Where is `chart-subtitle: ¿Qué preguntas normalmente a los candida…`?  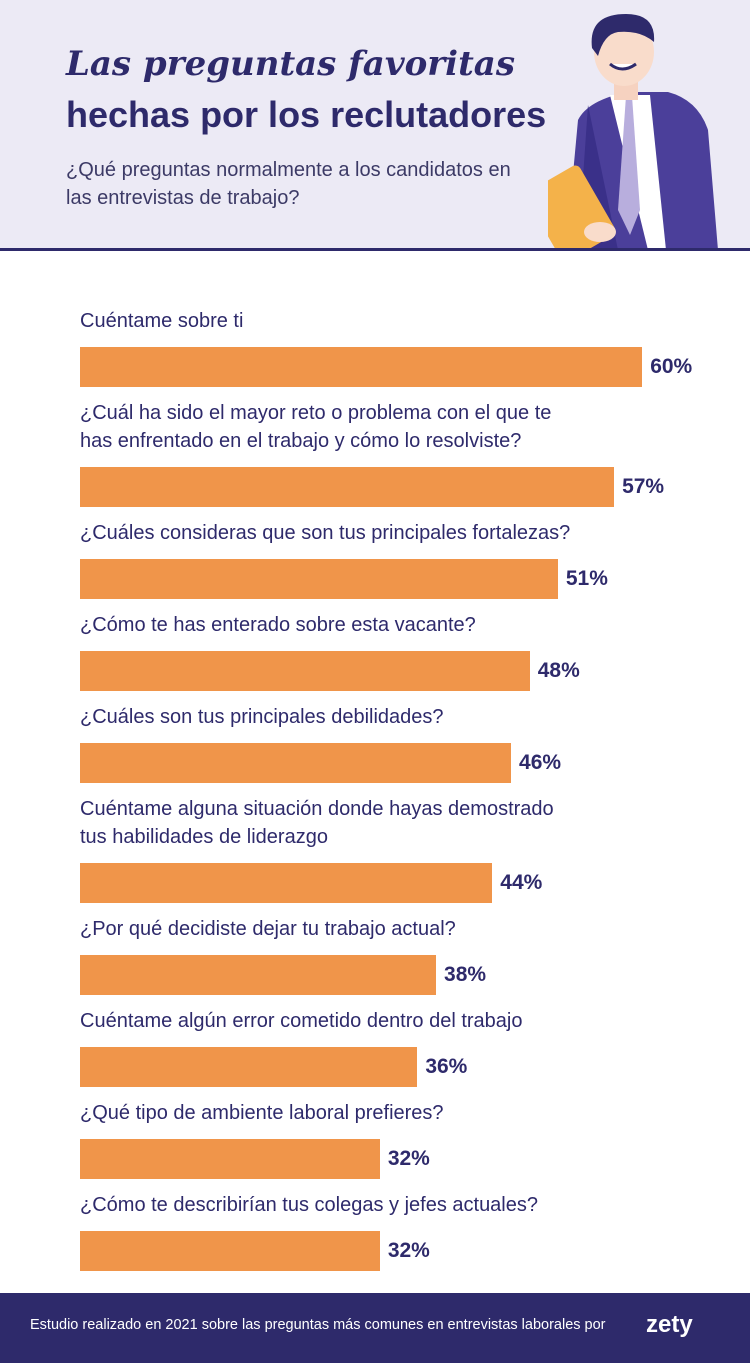 chart-subtitle: ¿Qué preguntas normalmente a los candida… is located at coordinates (288, 184).